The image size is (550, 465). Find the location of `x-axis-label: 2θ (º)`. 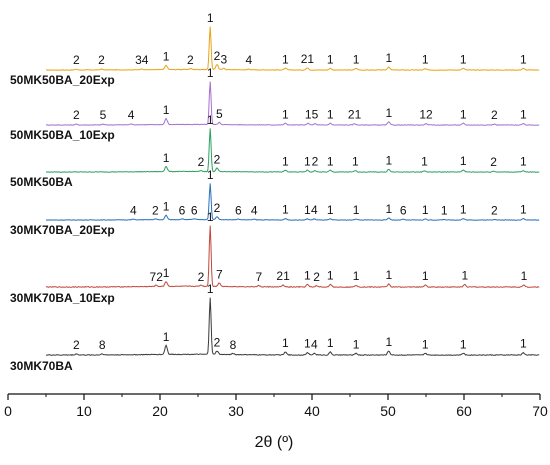

x-axis-label: 2θ (º) is located at coordinates (274, 442).